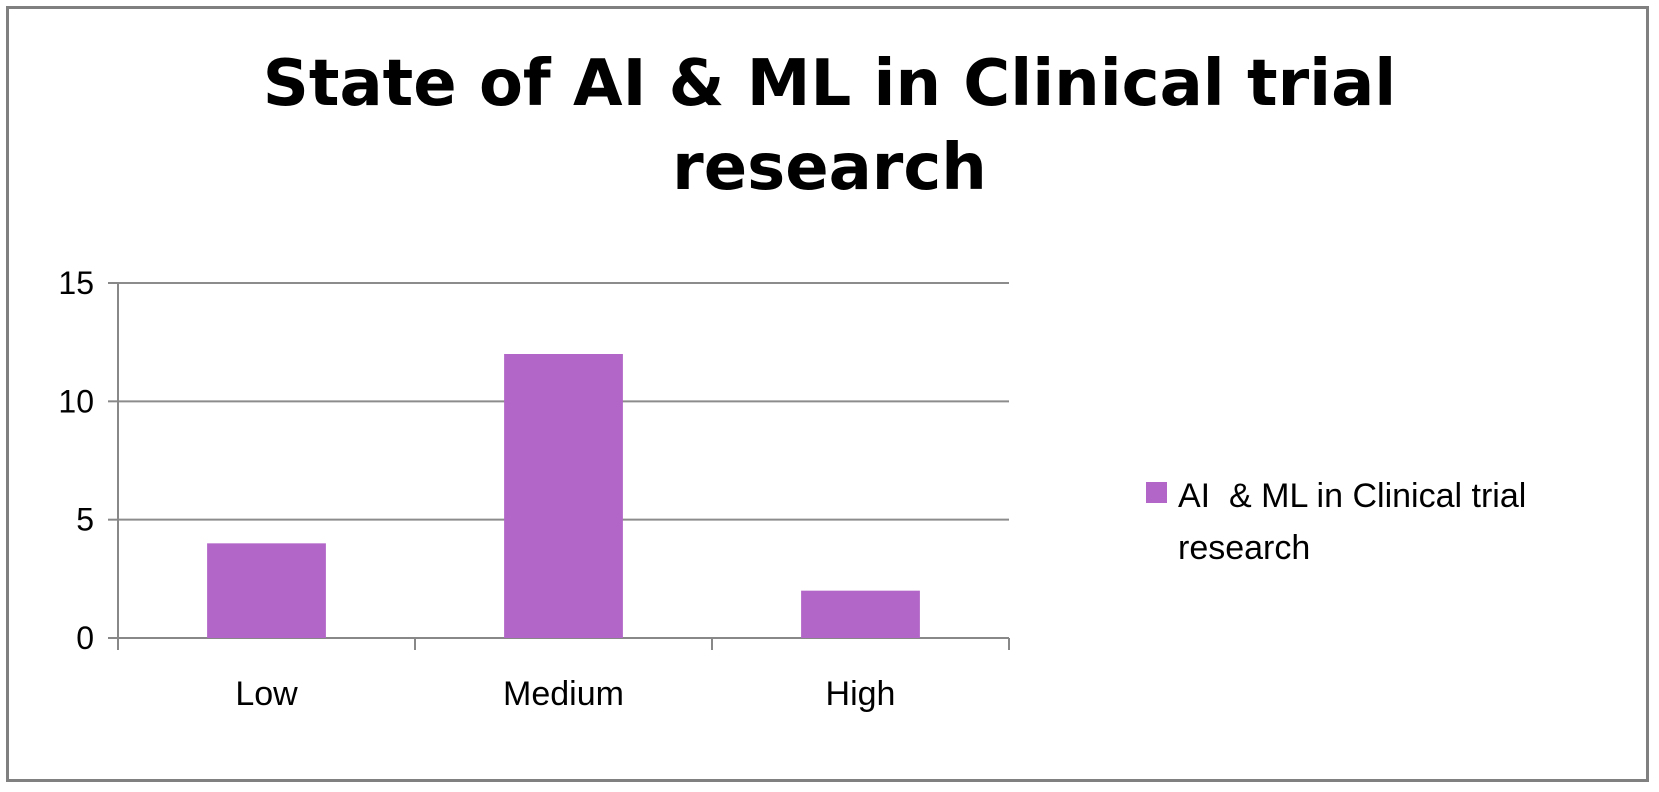 The height and width of the screenshot is (792, 1659). Describe the element at coordinates (266, 590) in the screenshot. I see `bar-low` at that location.